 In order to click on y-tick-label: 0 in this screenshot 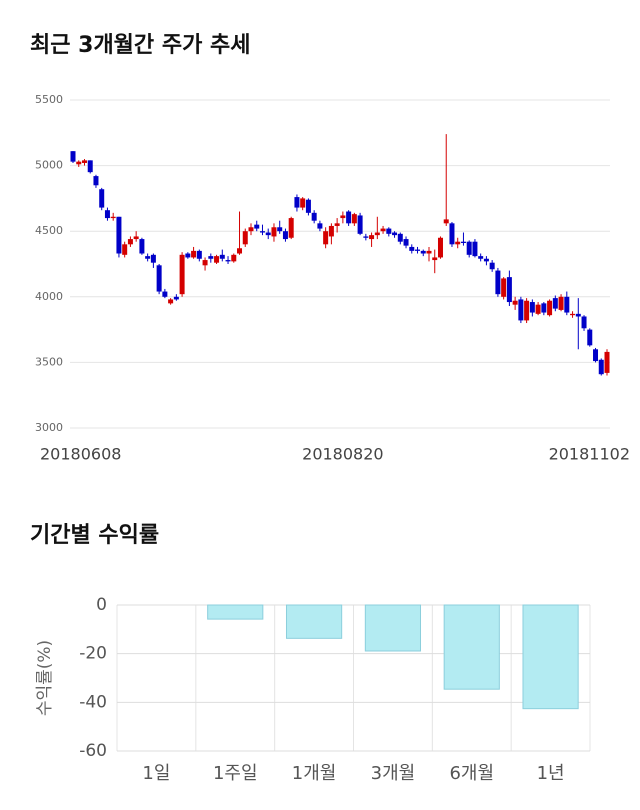, I will do `click(101, 605)`.